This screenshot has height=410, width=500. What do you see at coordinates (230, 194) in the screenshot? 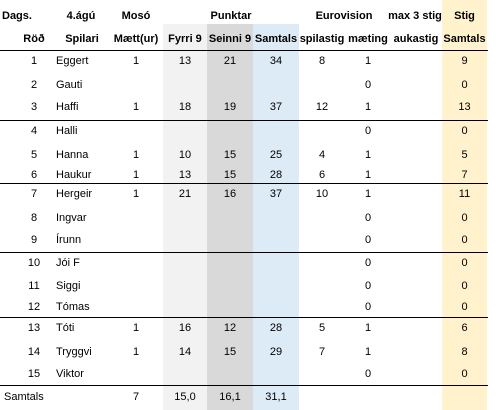
I see `back-nine-cell: 16` at bounding box center [230, 194].